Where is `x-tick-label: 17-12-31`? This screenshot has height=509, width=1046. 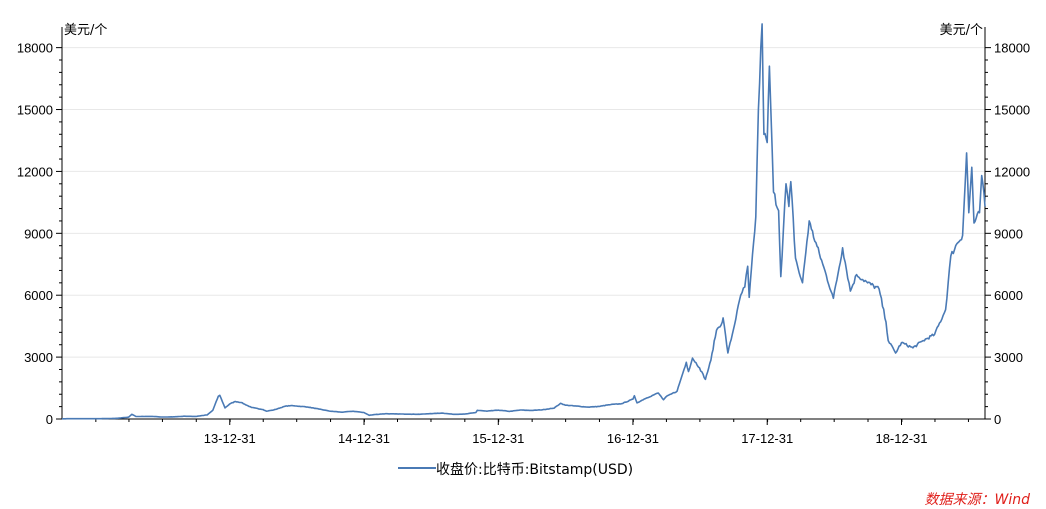 x-tick-label: 17-12-31 is located at coordinates (767, 438).